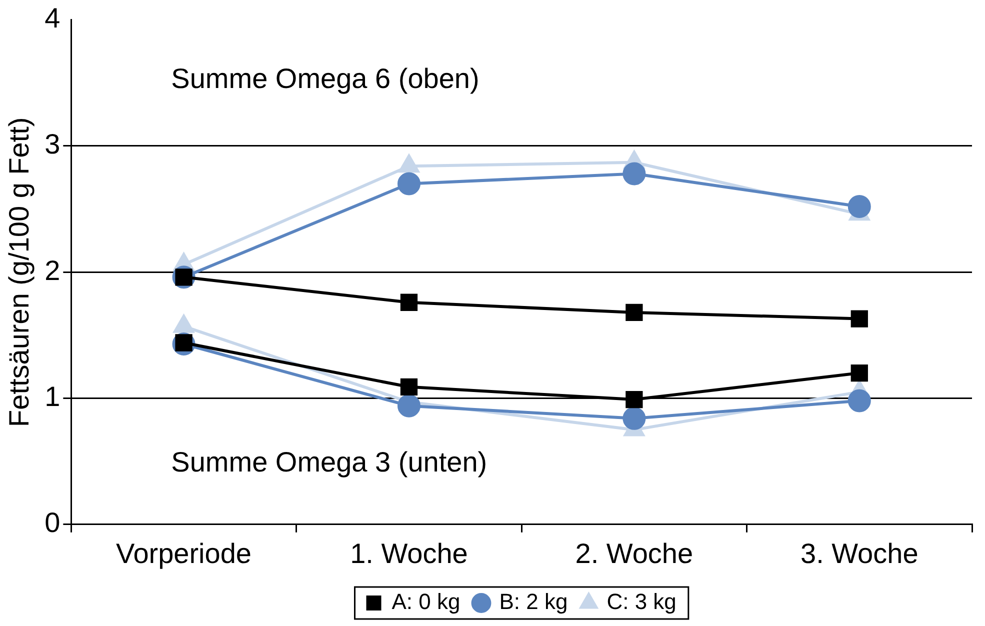 Image resolution: width=985 pixels, height=626 pixels. What do you see at coordinates (533, 601) in the screenshot?
I see `legend-label: B: 2 kg` at bounding box center [533, 601].